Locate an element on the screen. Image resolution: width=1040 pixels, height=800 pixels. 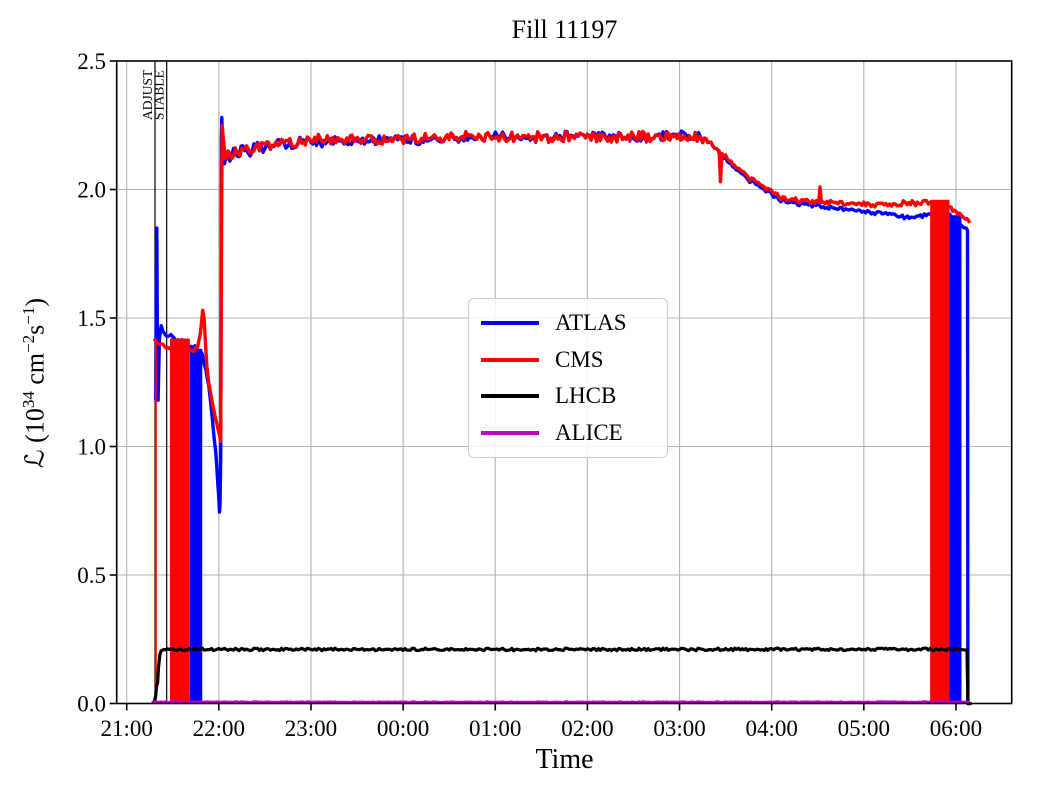
x-tick-label: 02:00 is located at coordinates (587, 728).